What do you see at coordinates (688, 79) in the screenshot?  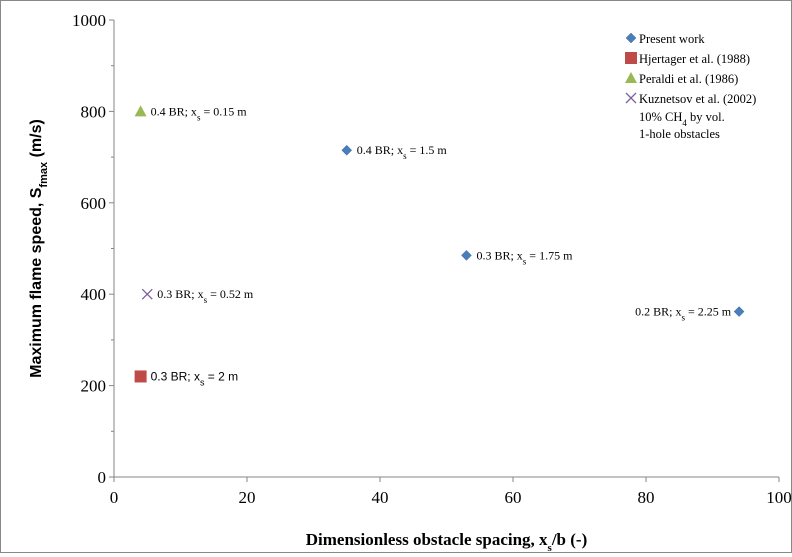 I see `legend-item-label: Peraldi et al. (1986)` at bounding box center [688, 79].